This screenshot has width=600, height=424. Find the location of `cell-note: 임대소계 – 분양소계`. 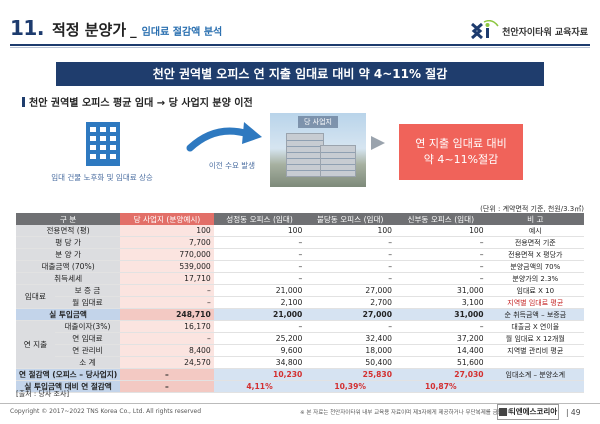

cell-note: 임대소계 – 분양소계 is located at coordinates (535, 375).